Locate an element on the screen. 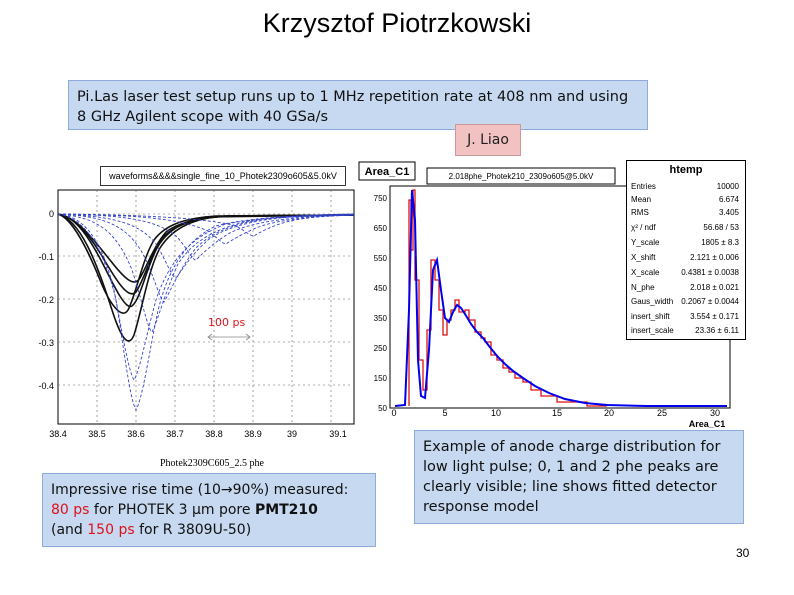 Image resolution: width=794 pixels, height=595 pixels. waveform-black-traces is located at coordinates (206, 277).